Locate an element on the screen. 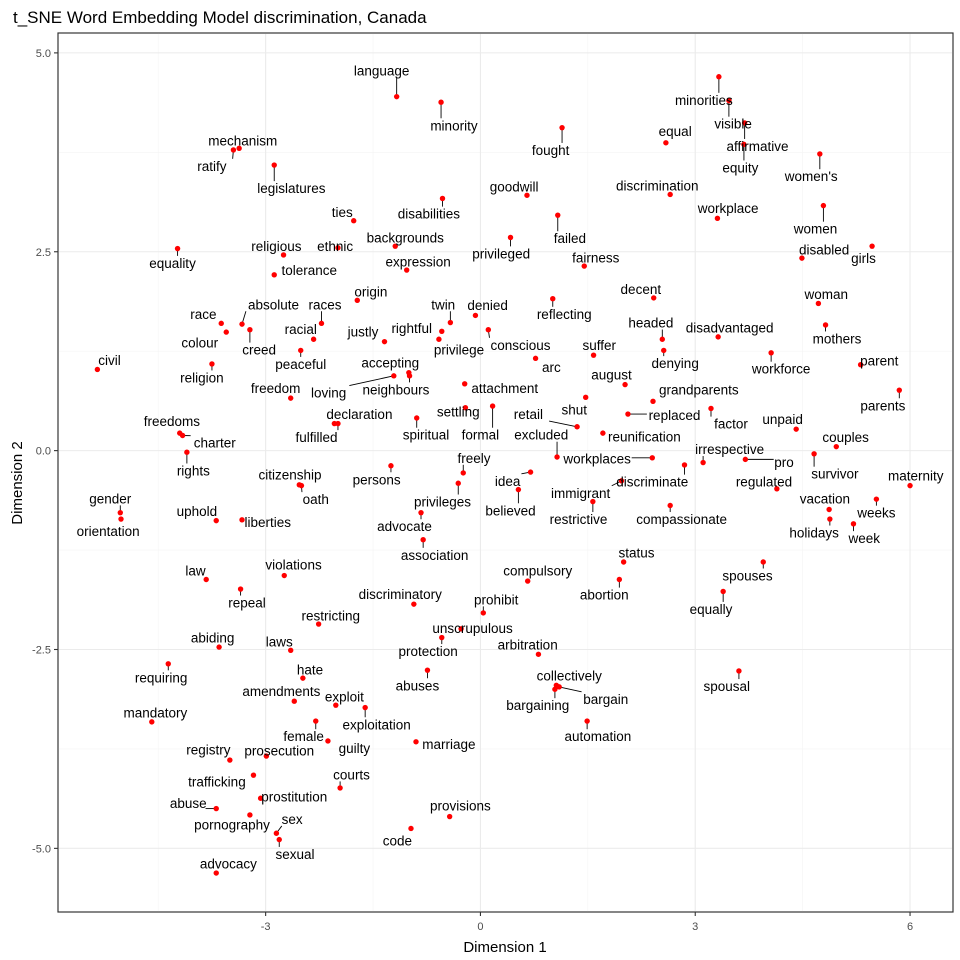 The width and height of the screenshot is (960, 960). label-leader-line is located at coordinates (371, 380).